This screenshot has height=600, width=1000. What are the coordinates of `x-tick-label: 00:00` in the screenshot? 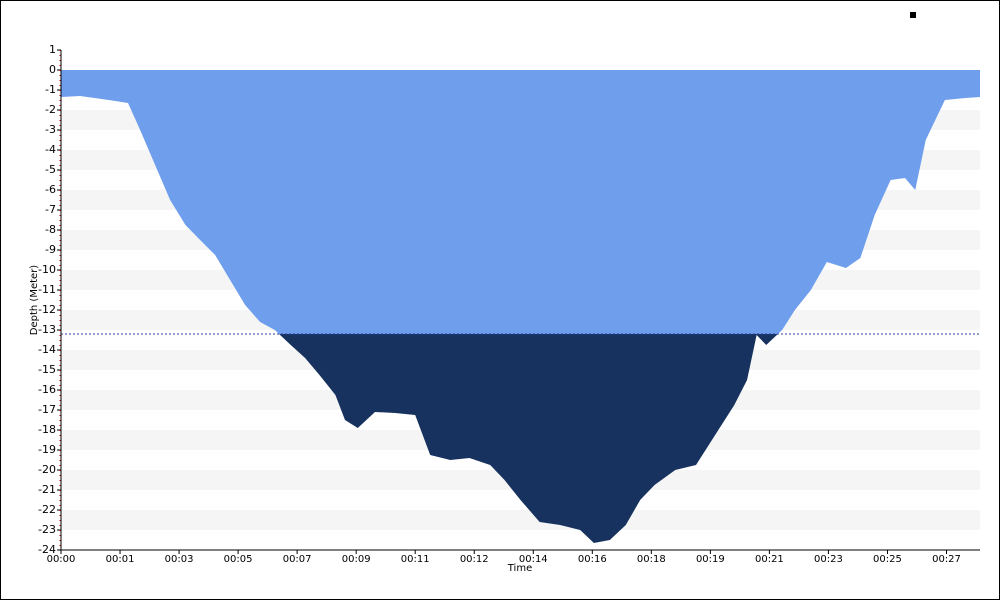 It's located at (61, 559).